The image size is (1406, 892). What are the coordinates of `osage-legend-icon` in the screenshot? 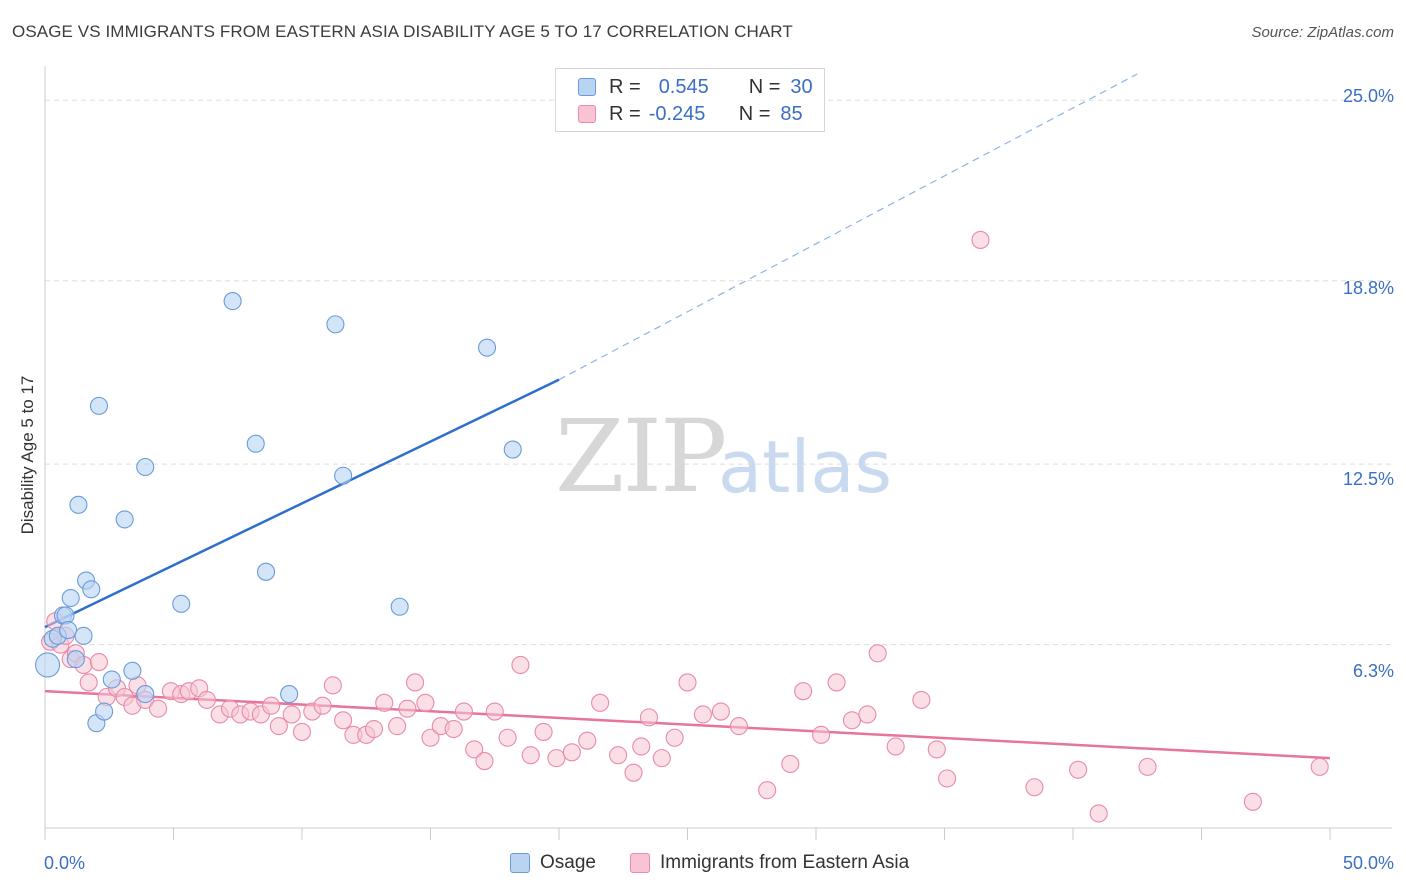 It's located at (520, 863).